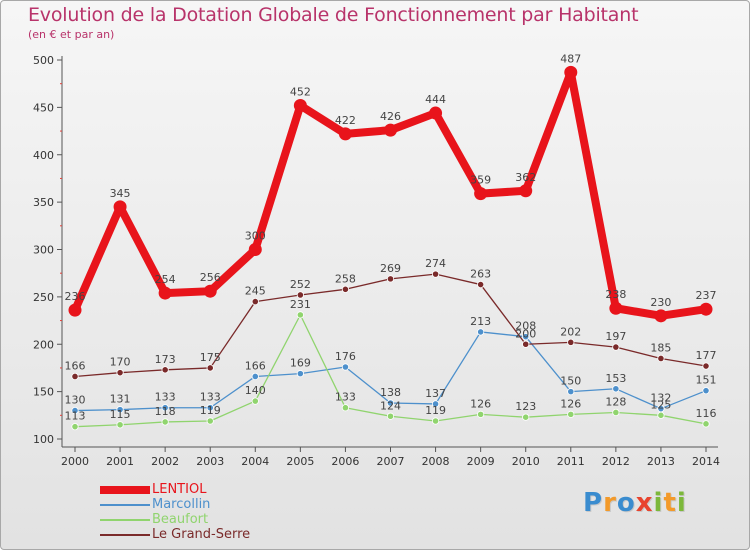 The image size is (750, 550). What do you see at coordinates (43, 155) in the screenshot?
I see `y-tick-label-400: 400` at bounding box center [43, 155].